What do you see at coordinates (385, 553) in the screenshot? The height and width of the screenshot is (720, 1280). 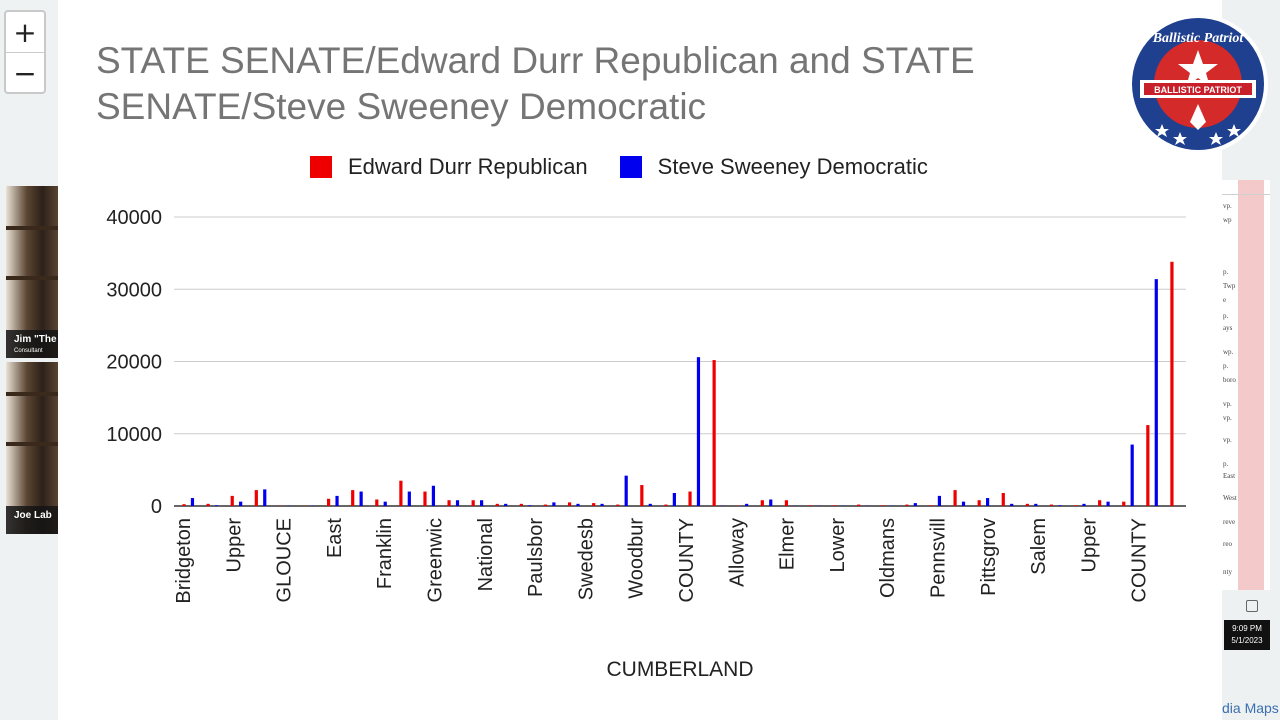 I see `x-tick-label: Franklin` at bounding box center [385, 553].